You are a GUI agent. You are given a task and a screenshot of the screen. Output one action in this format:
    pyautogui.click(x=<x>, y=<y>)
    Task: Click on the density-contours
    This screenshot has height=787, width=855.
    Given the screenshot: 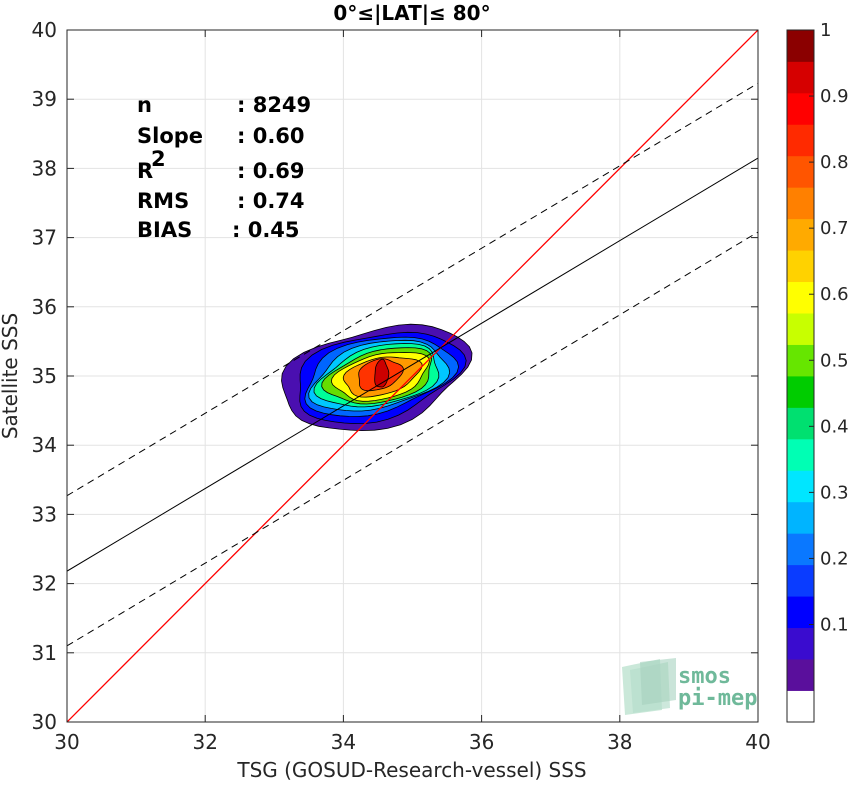 What is the action you would take?
    pyautogui.click(x=377, y=377)
    